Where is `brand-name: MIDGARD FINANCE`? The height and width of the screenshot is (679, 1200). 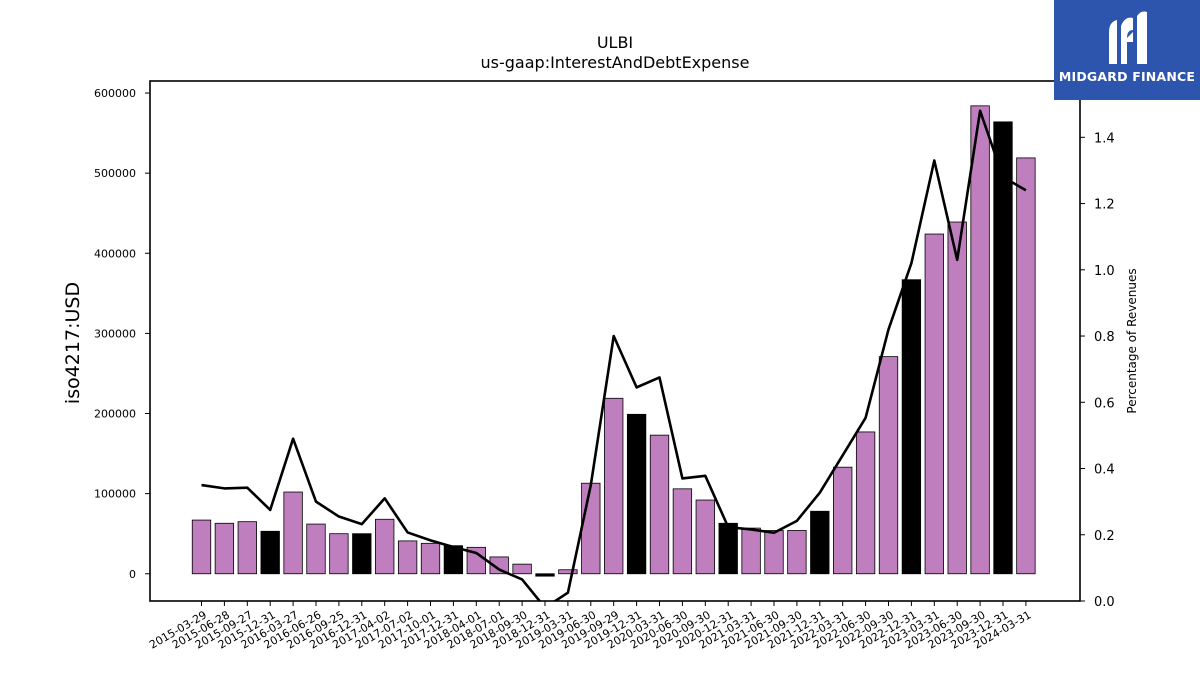 brand-name: MIDGARD FINANCE is located at coordinates (1127, 76).